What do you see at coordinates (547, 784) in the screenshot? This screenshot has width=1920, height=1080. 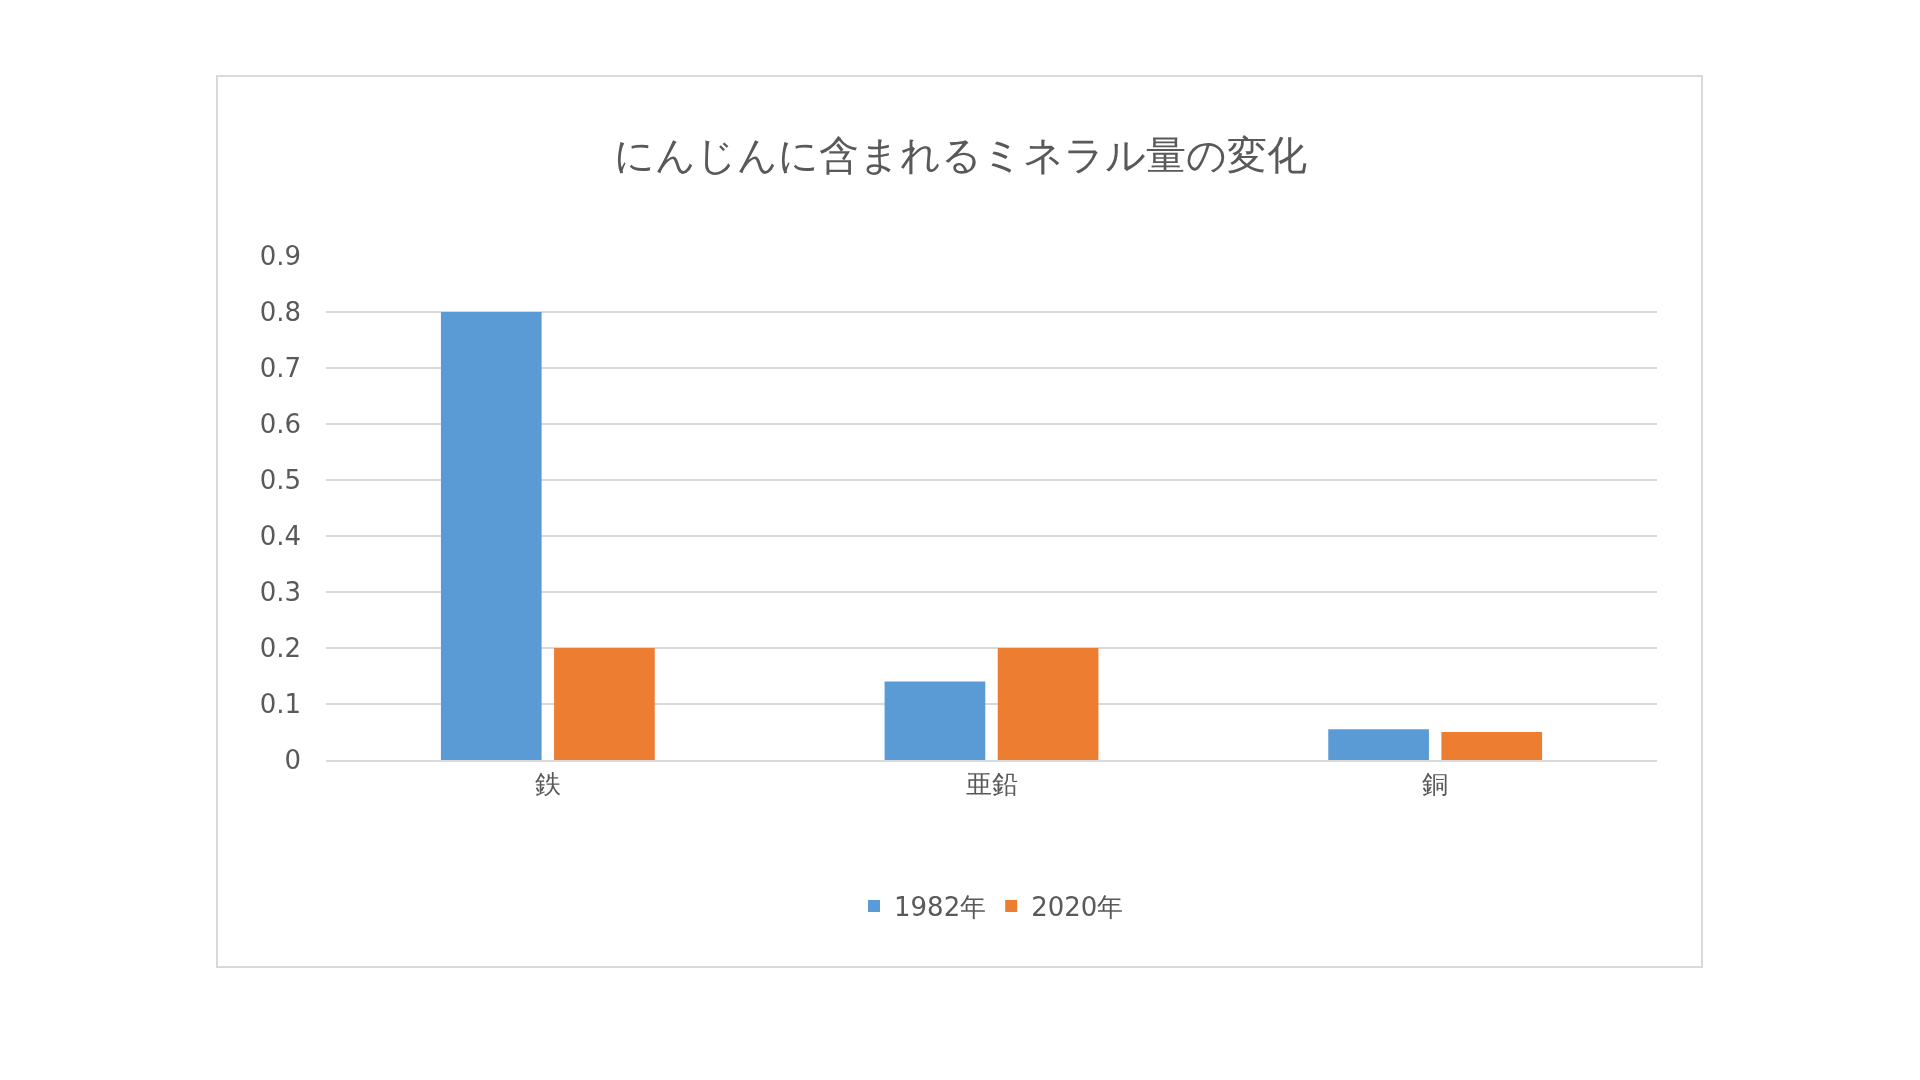 I see `x-tick-label: 鉄` at bounding box center [547, 784].